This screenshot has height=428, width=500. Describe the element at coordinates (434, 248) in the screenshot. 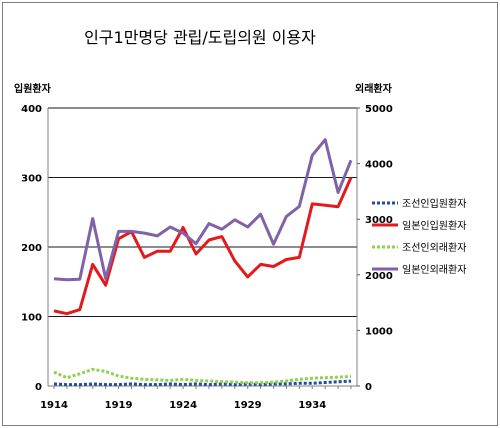

I see `legend-label: 조선인외래환자` at that location.